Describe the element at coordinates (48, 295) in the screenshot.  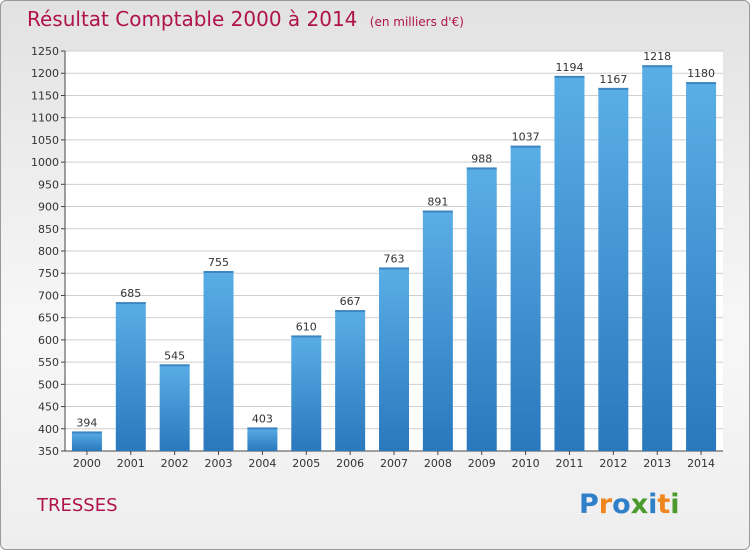
I see `y-tick-label: 700` at that location.